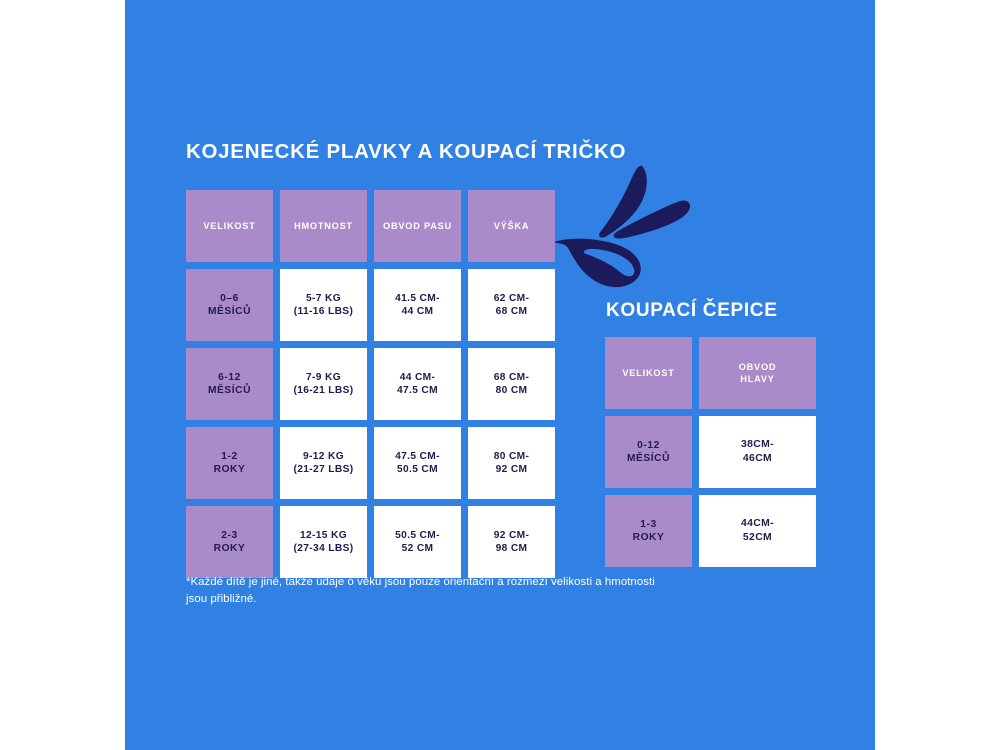  Describe the element at coordinates (757, 452) in the screenshot. I see `table-row: 38CM- 46CM` at that location.